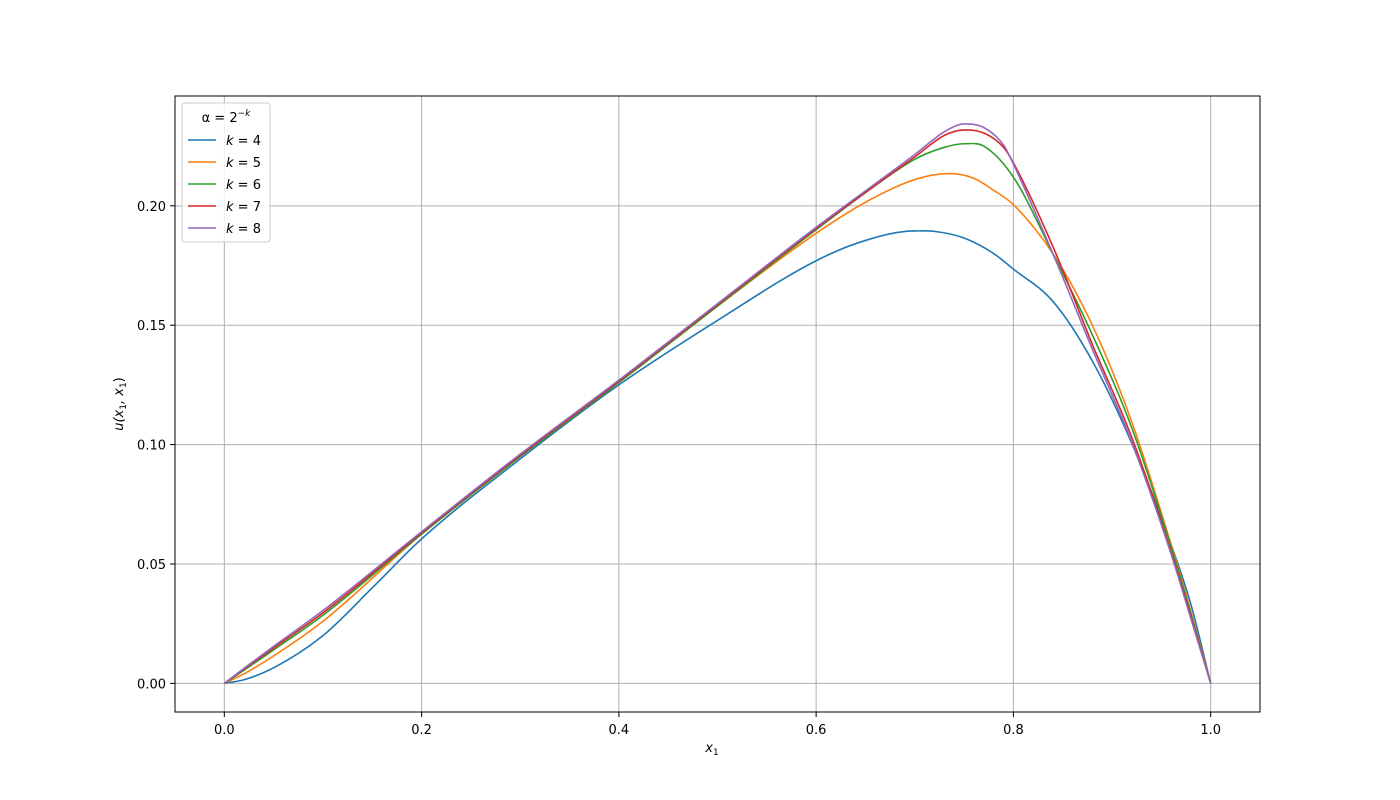 This screenshot has width=1400, height=800. Describe the element at coordinates (711, 749) in the screenshot. I see `x-axis-label: x1` at that location.